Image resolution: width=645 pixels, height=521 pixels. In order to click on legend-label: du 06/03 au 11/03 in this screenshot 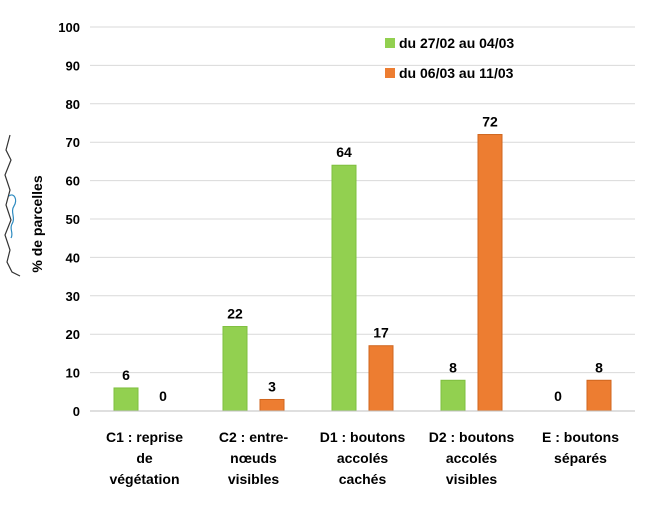, I will do `click(456, 73)`.